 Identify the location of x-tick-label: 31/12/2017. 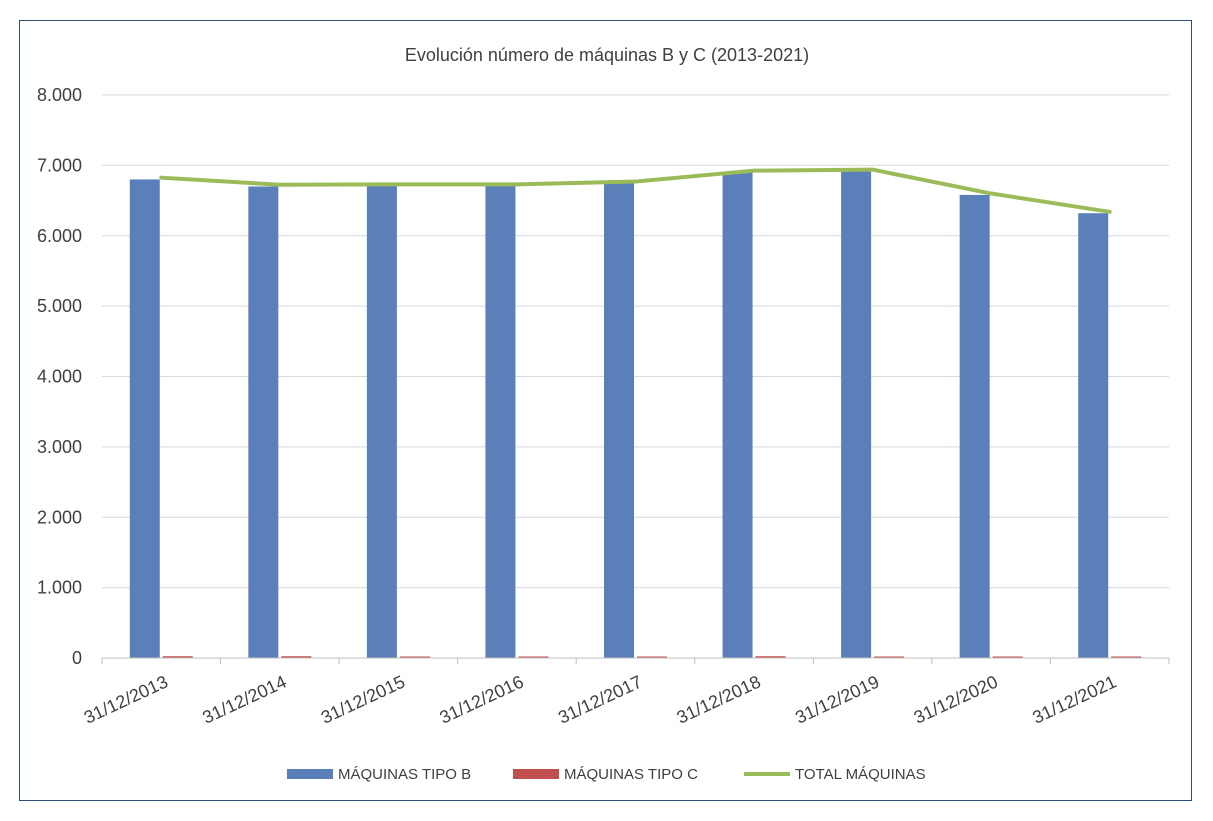
(600, 699).